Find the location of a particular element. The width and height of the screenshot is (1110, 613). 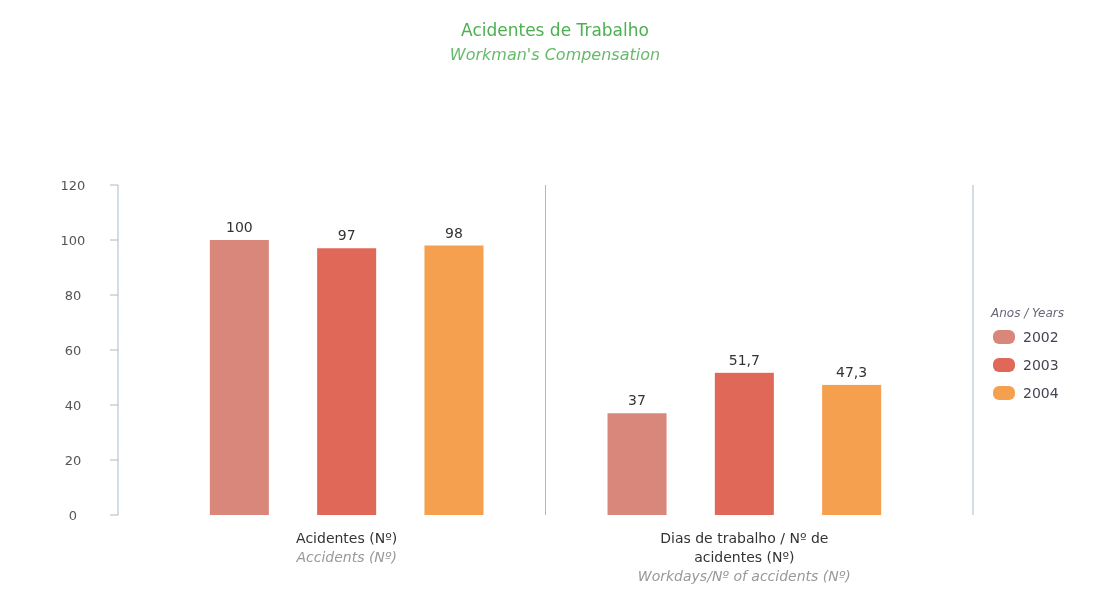

data-label: 100 is located at coordinates (239, 227).